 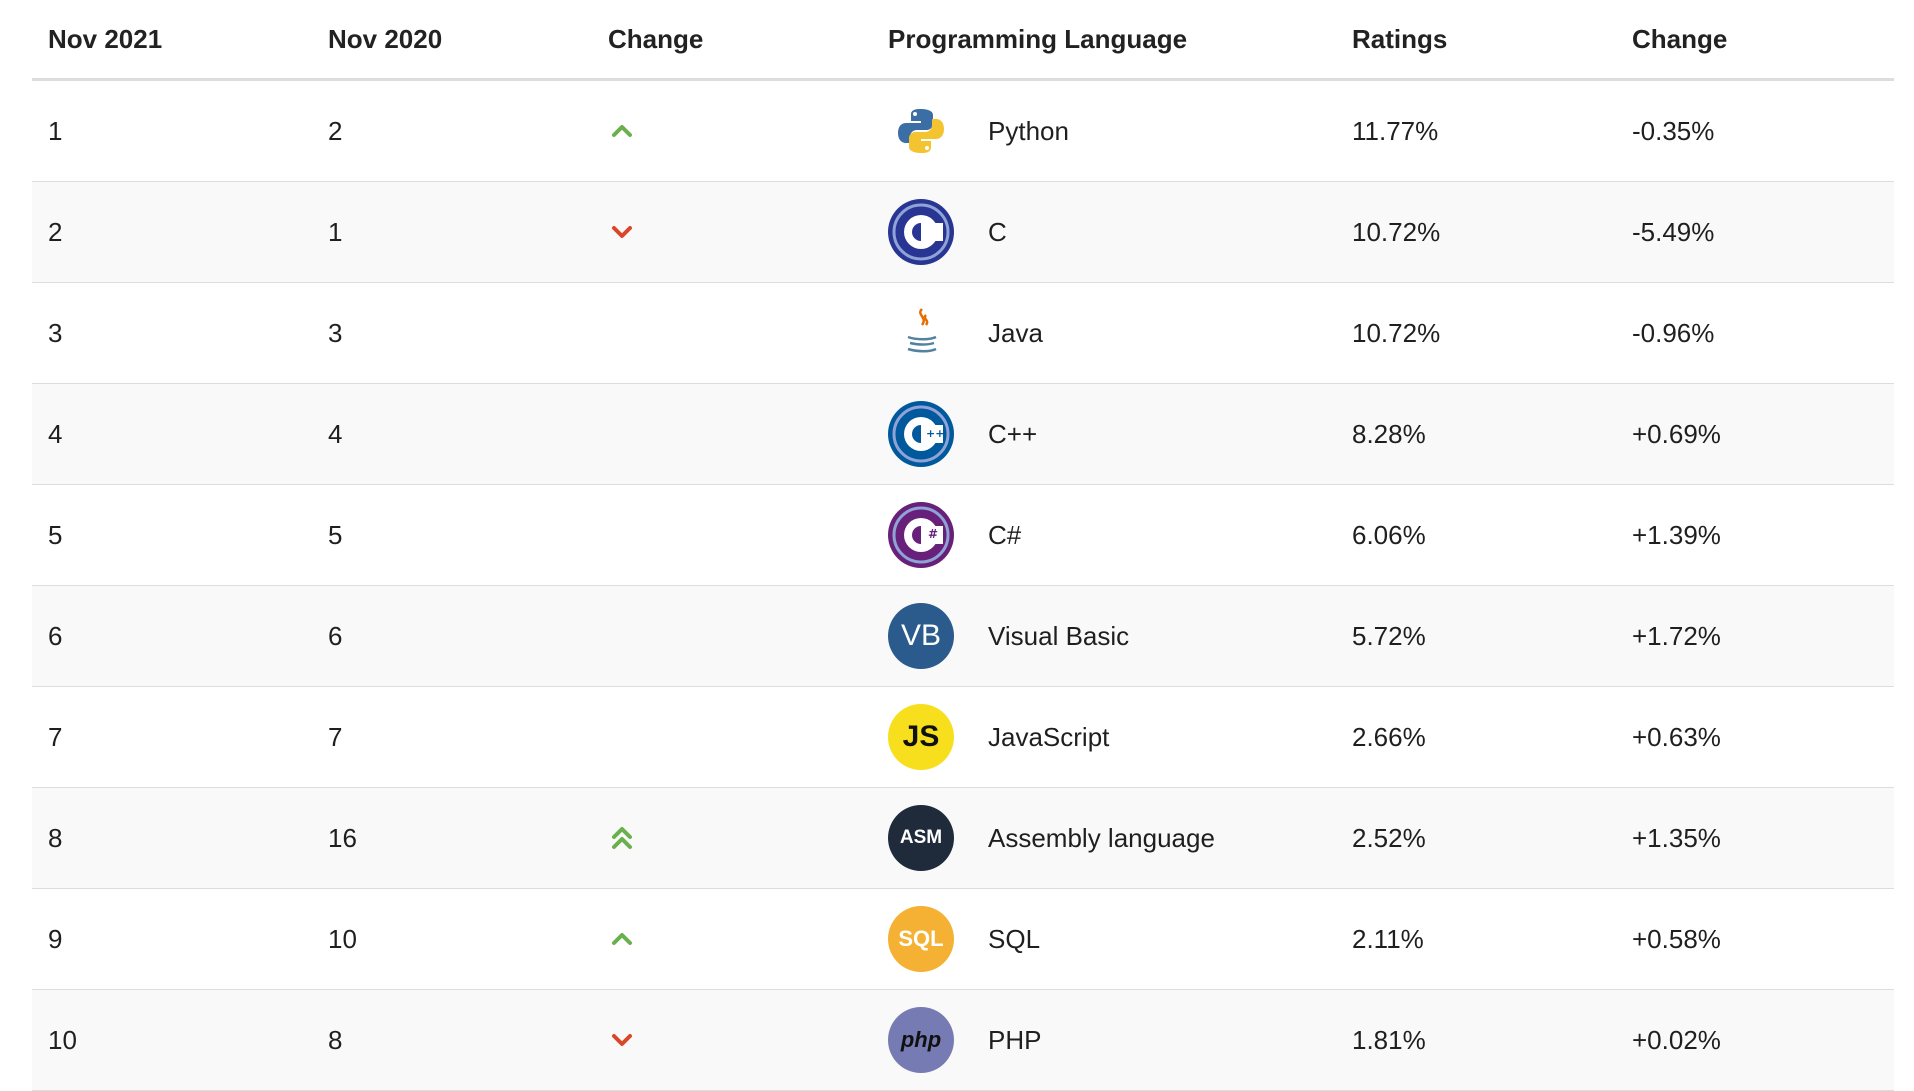 I want to click on php-icon: php, so click(x=921, y=1040).